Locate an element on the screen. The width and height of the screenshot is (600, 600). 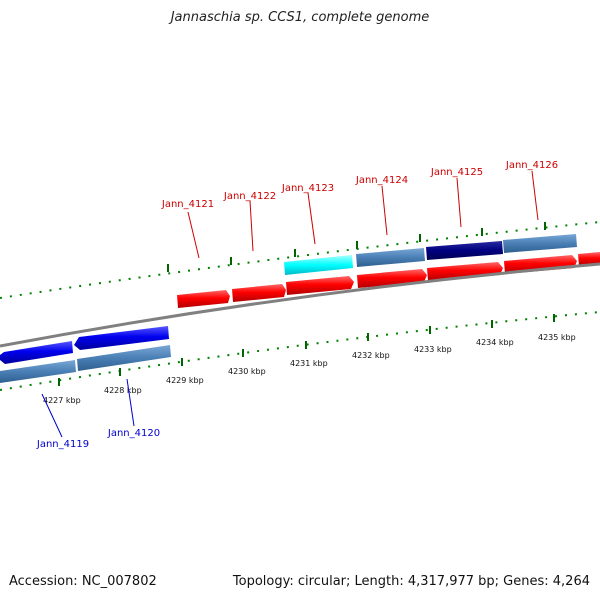
gene-label-jann-4121: Jann_4121 is located at coordinates (187, 204).